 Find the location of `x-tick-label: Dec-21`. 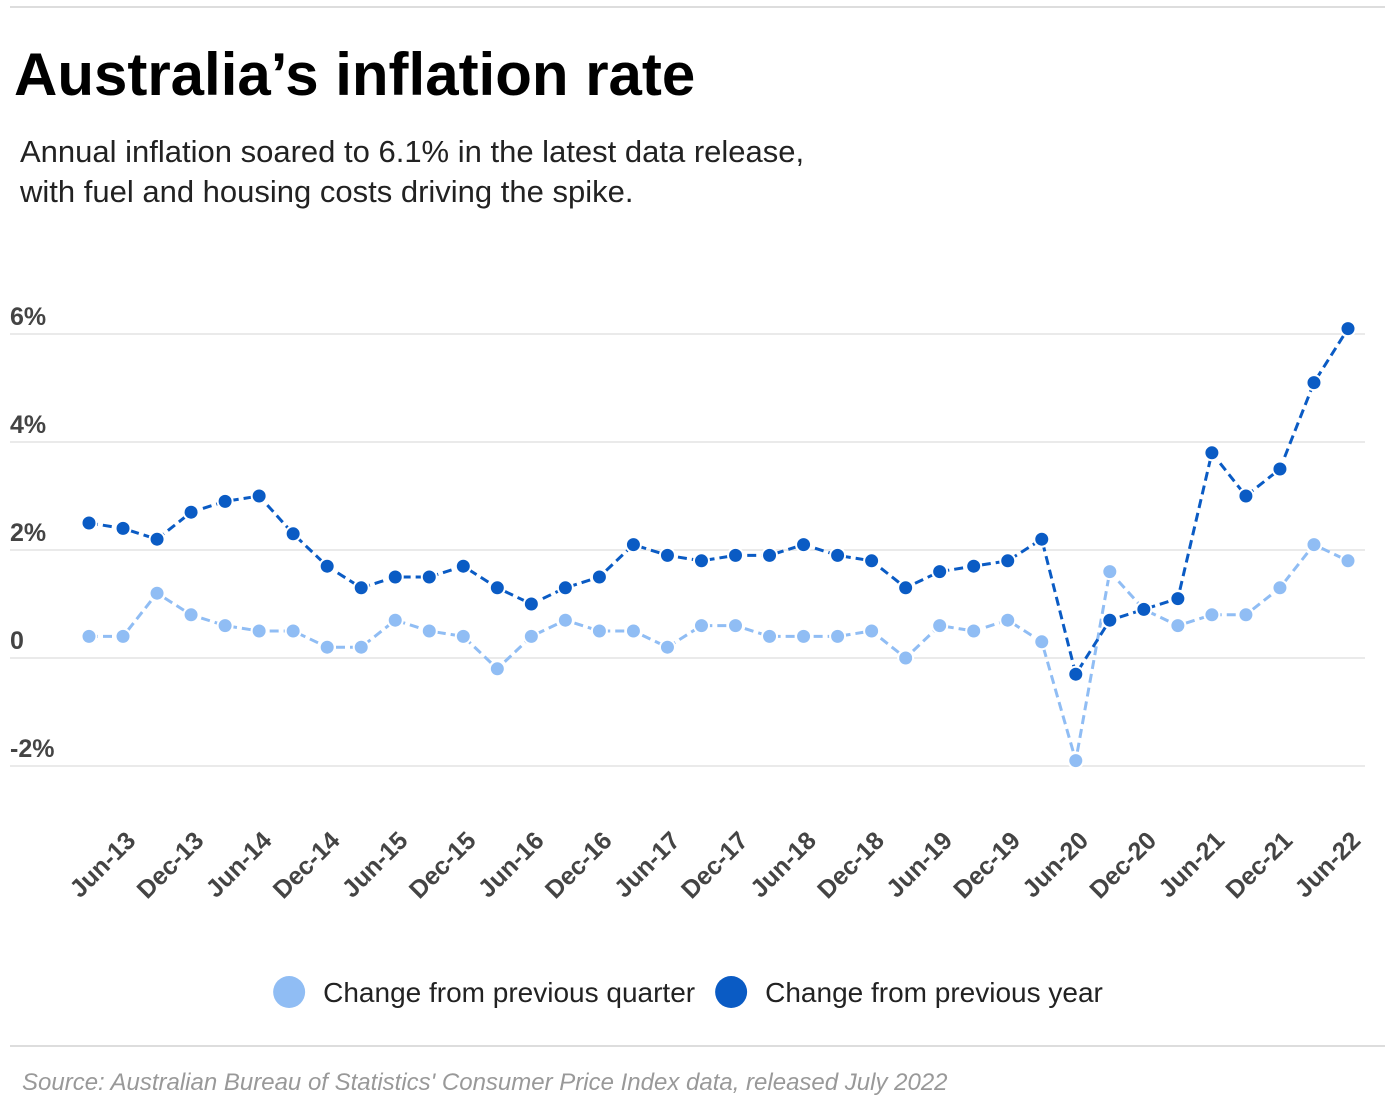

x-tick-label: Dec-21 is located at coordinates (1259, 865).